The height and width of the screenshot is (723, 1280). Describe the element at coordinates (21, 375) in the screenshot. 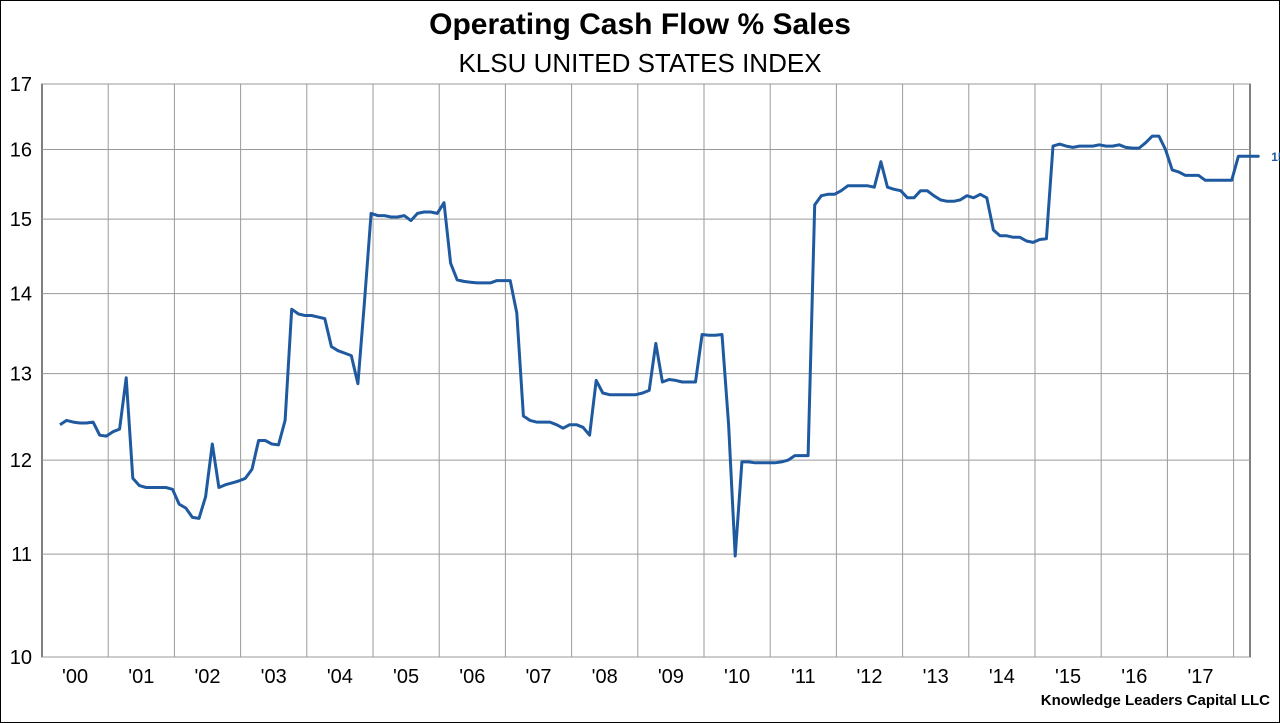

I see `y-tick-label: 13` at that location.